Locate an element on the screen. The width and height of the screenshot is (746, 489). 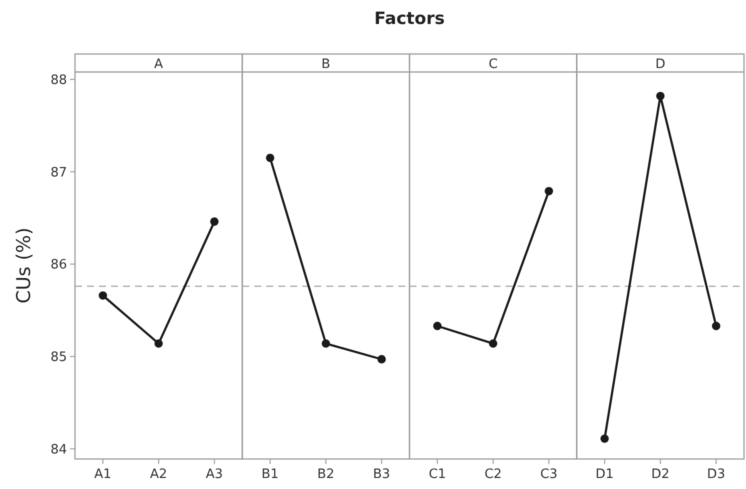
x-tick-label: B3 is located at coordinates (381, 474).